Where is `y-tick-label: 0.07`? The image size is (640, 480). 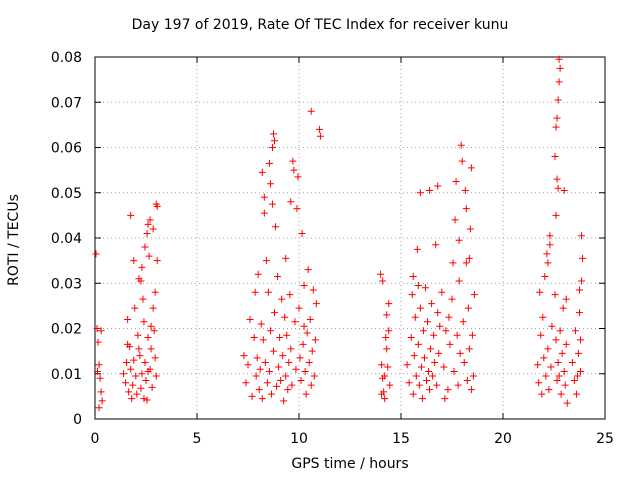
y-tick-label: 0.07 is located at coordinates (66, 103).